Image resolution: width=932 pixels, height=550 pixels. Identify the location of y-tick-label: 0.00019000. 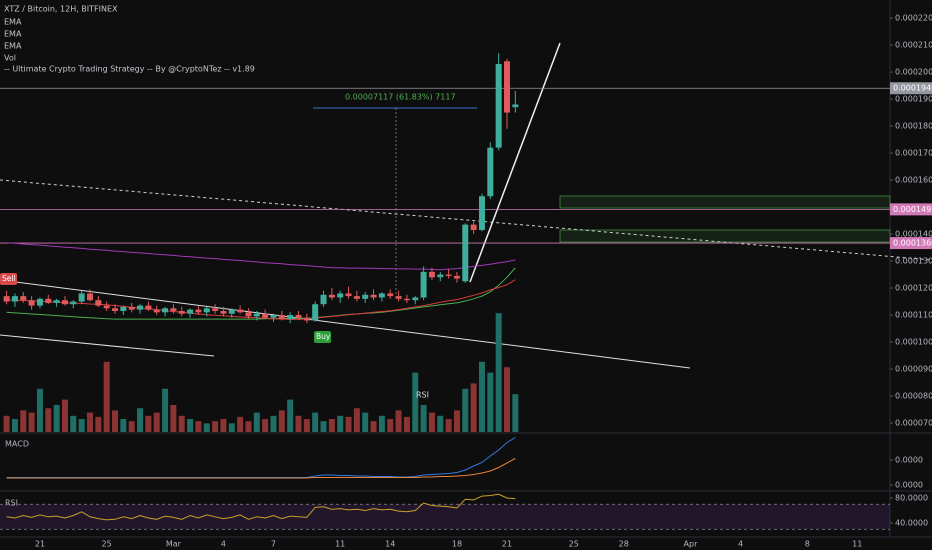
(913, 99).